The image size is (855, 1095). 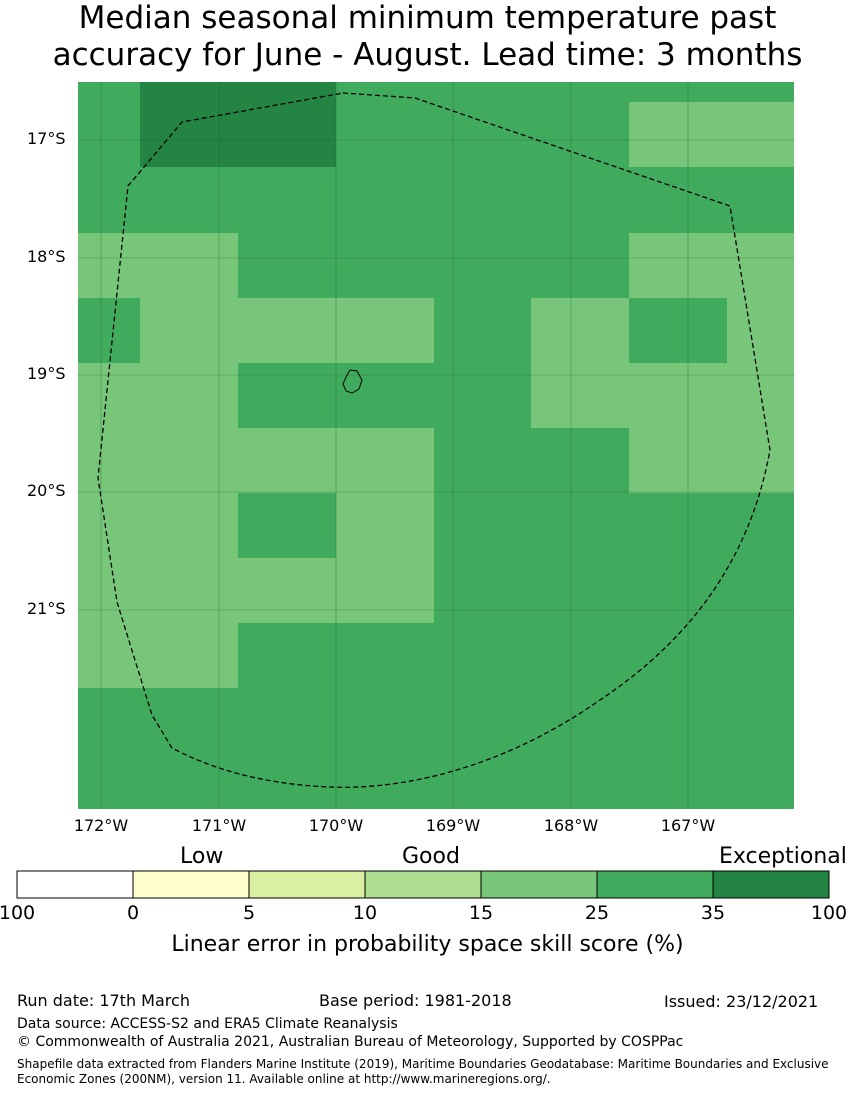 I want to click on lon-label: 170°W, so click(x=336, y=825).